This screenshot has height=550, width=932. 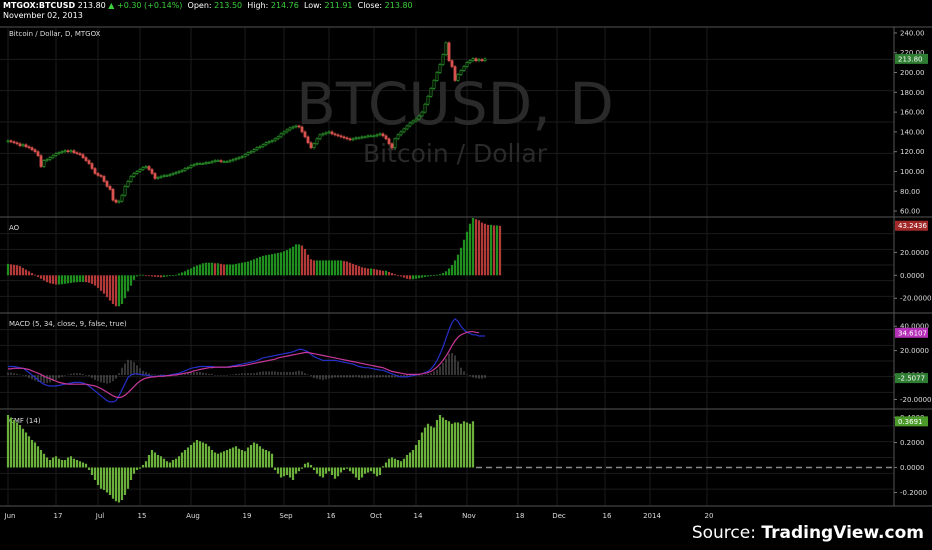 What do you see at coordinates (312, 5) in the screenshot?
I see `low-label: Low:` at bounding box center [312, 5].